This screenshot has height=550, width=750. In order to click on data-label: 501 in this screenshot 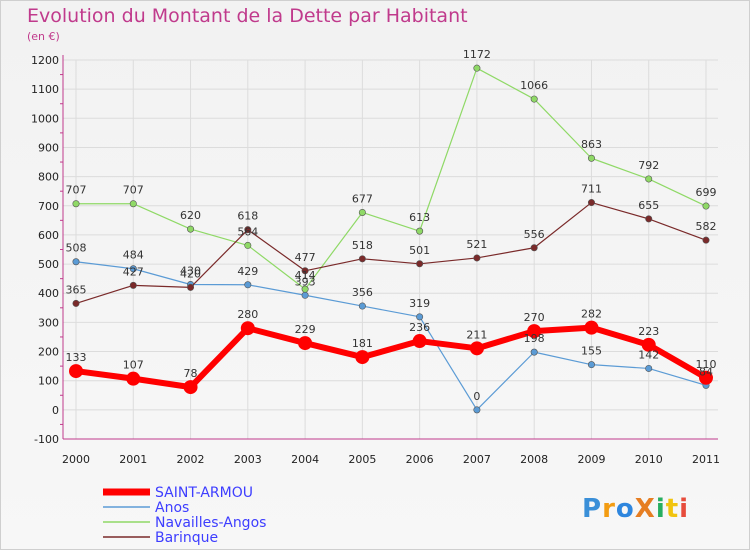, I will do `click(419, 250)`.